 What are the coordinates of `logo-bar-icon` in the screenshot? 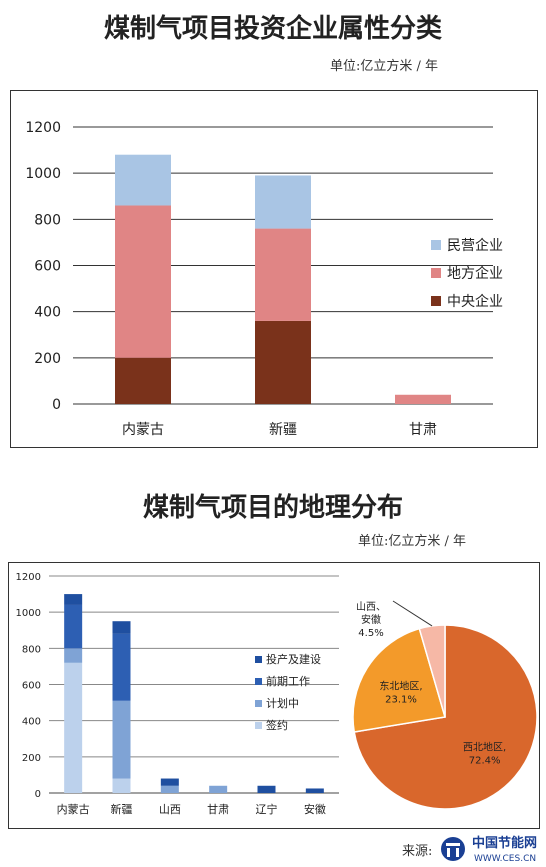 It's located at (453, 844).